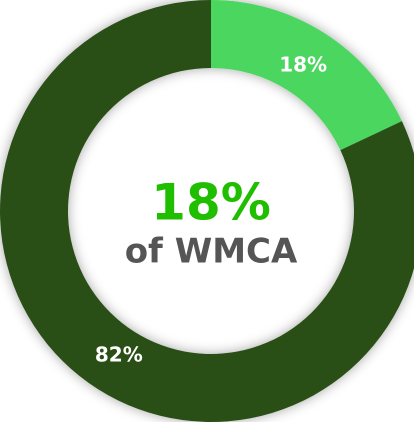 The height and width of the screenshot is (422, 414). Describe the element at coordinates (303, 64) in the screenshot. I see `data-label: 18%` at that location.